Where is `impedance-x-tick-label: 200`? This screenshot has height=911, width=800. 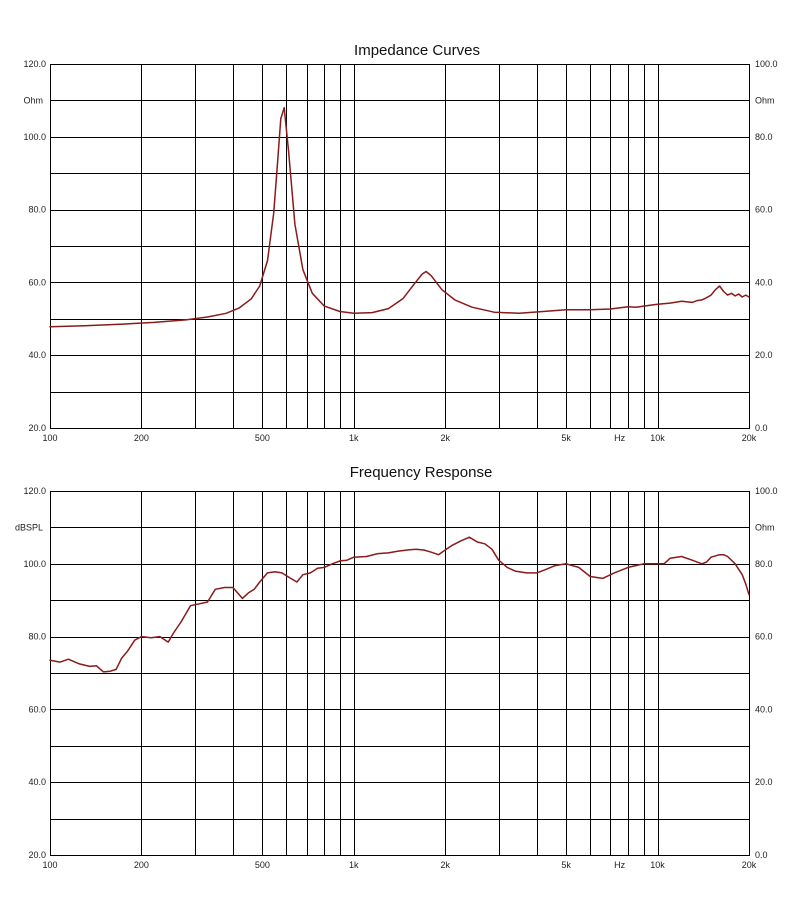 impedance-x-tick-label: 200 is located at coordinates (141, 438).